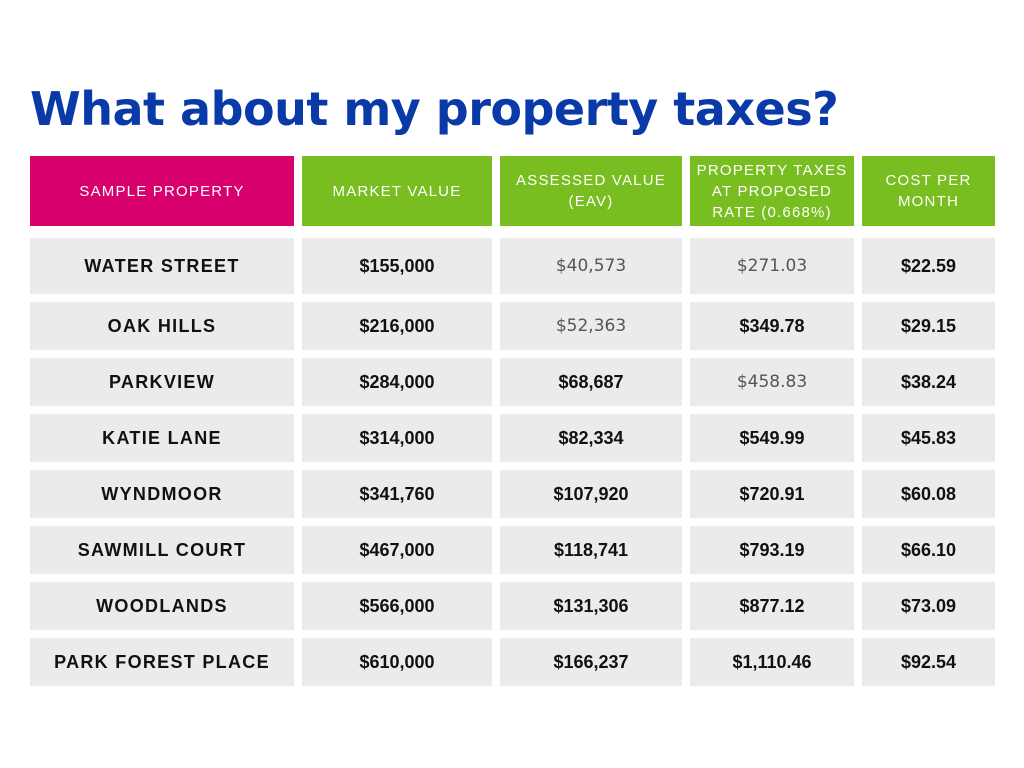 This screenshot has width=1024, height=768. I want to click on cost-per-month-cell: $66.10, so click(928, 550).